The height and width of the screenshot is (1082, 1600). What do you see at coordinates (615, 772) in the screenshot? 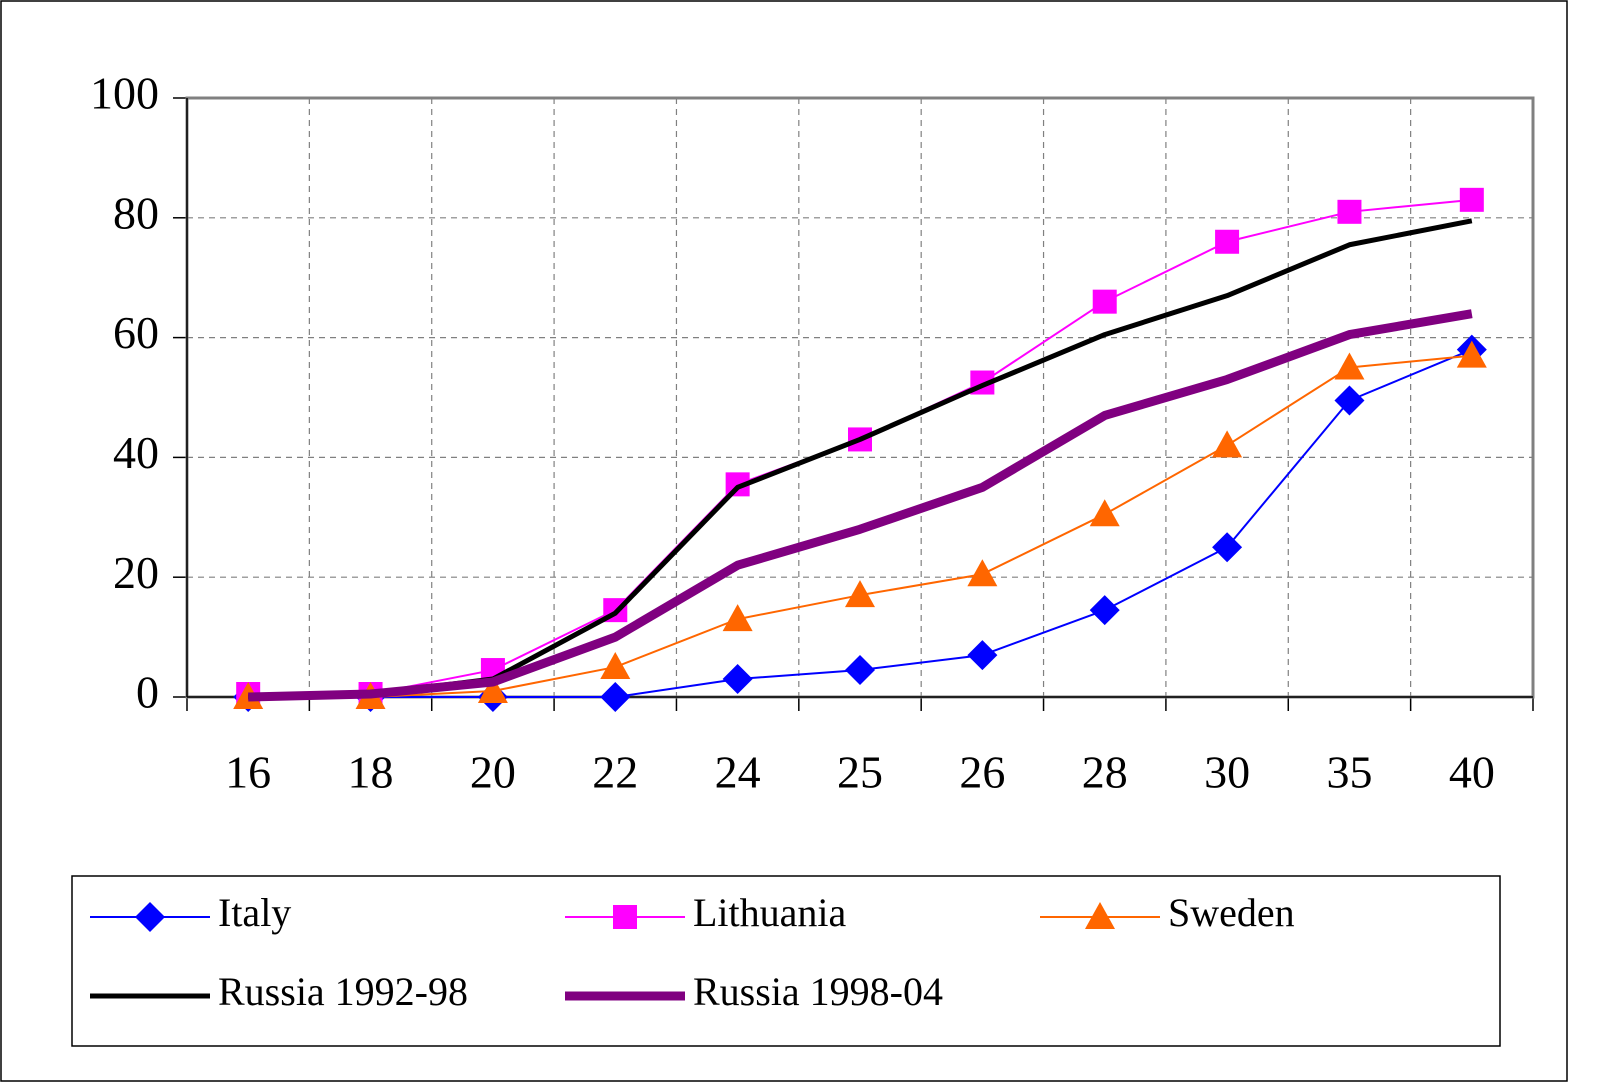
I see `x-tick-label: 22` at bounding box center [615, 772].